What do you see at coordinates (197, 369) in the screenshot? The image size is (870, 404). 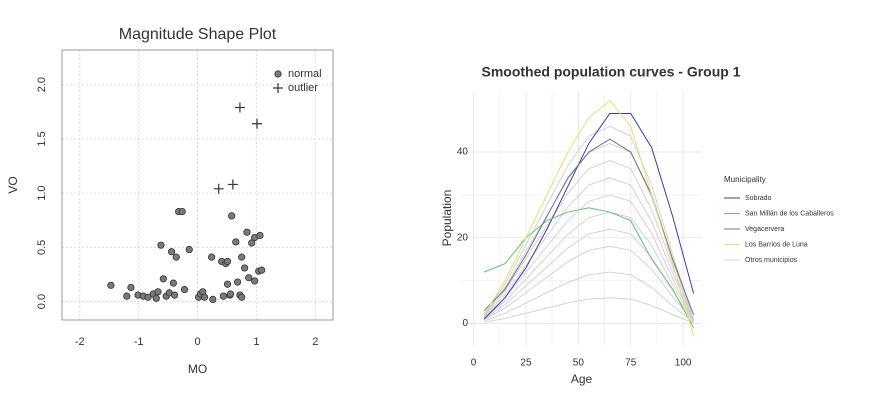 I see `x-axis-label: MO` at bounding box center [197, 369].